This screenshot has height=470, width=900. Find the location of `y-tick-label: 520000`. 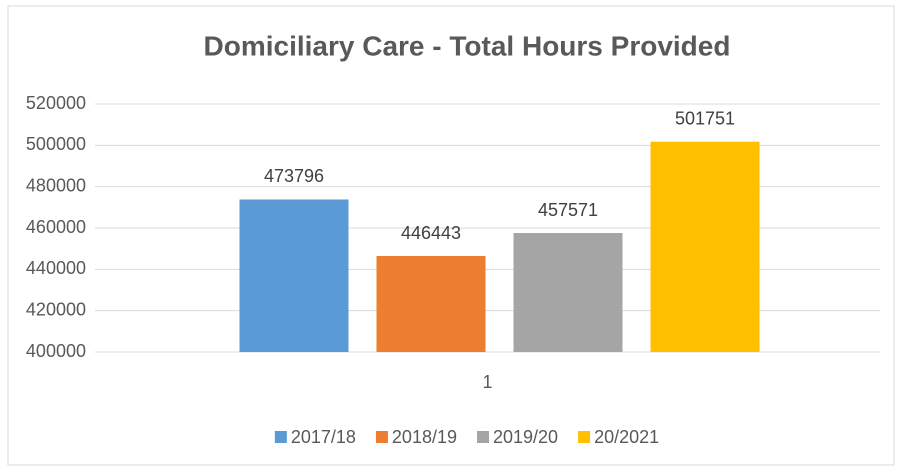

y-tick-label: 520000 is located at coordinates (56, 103).